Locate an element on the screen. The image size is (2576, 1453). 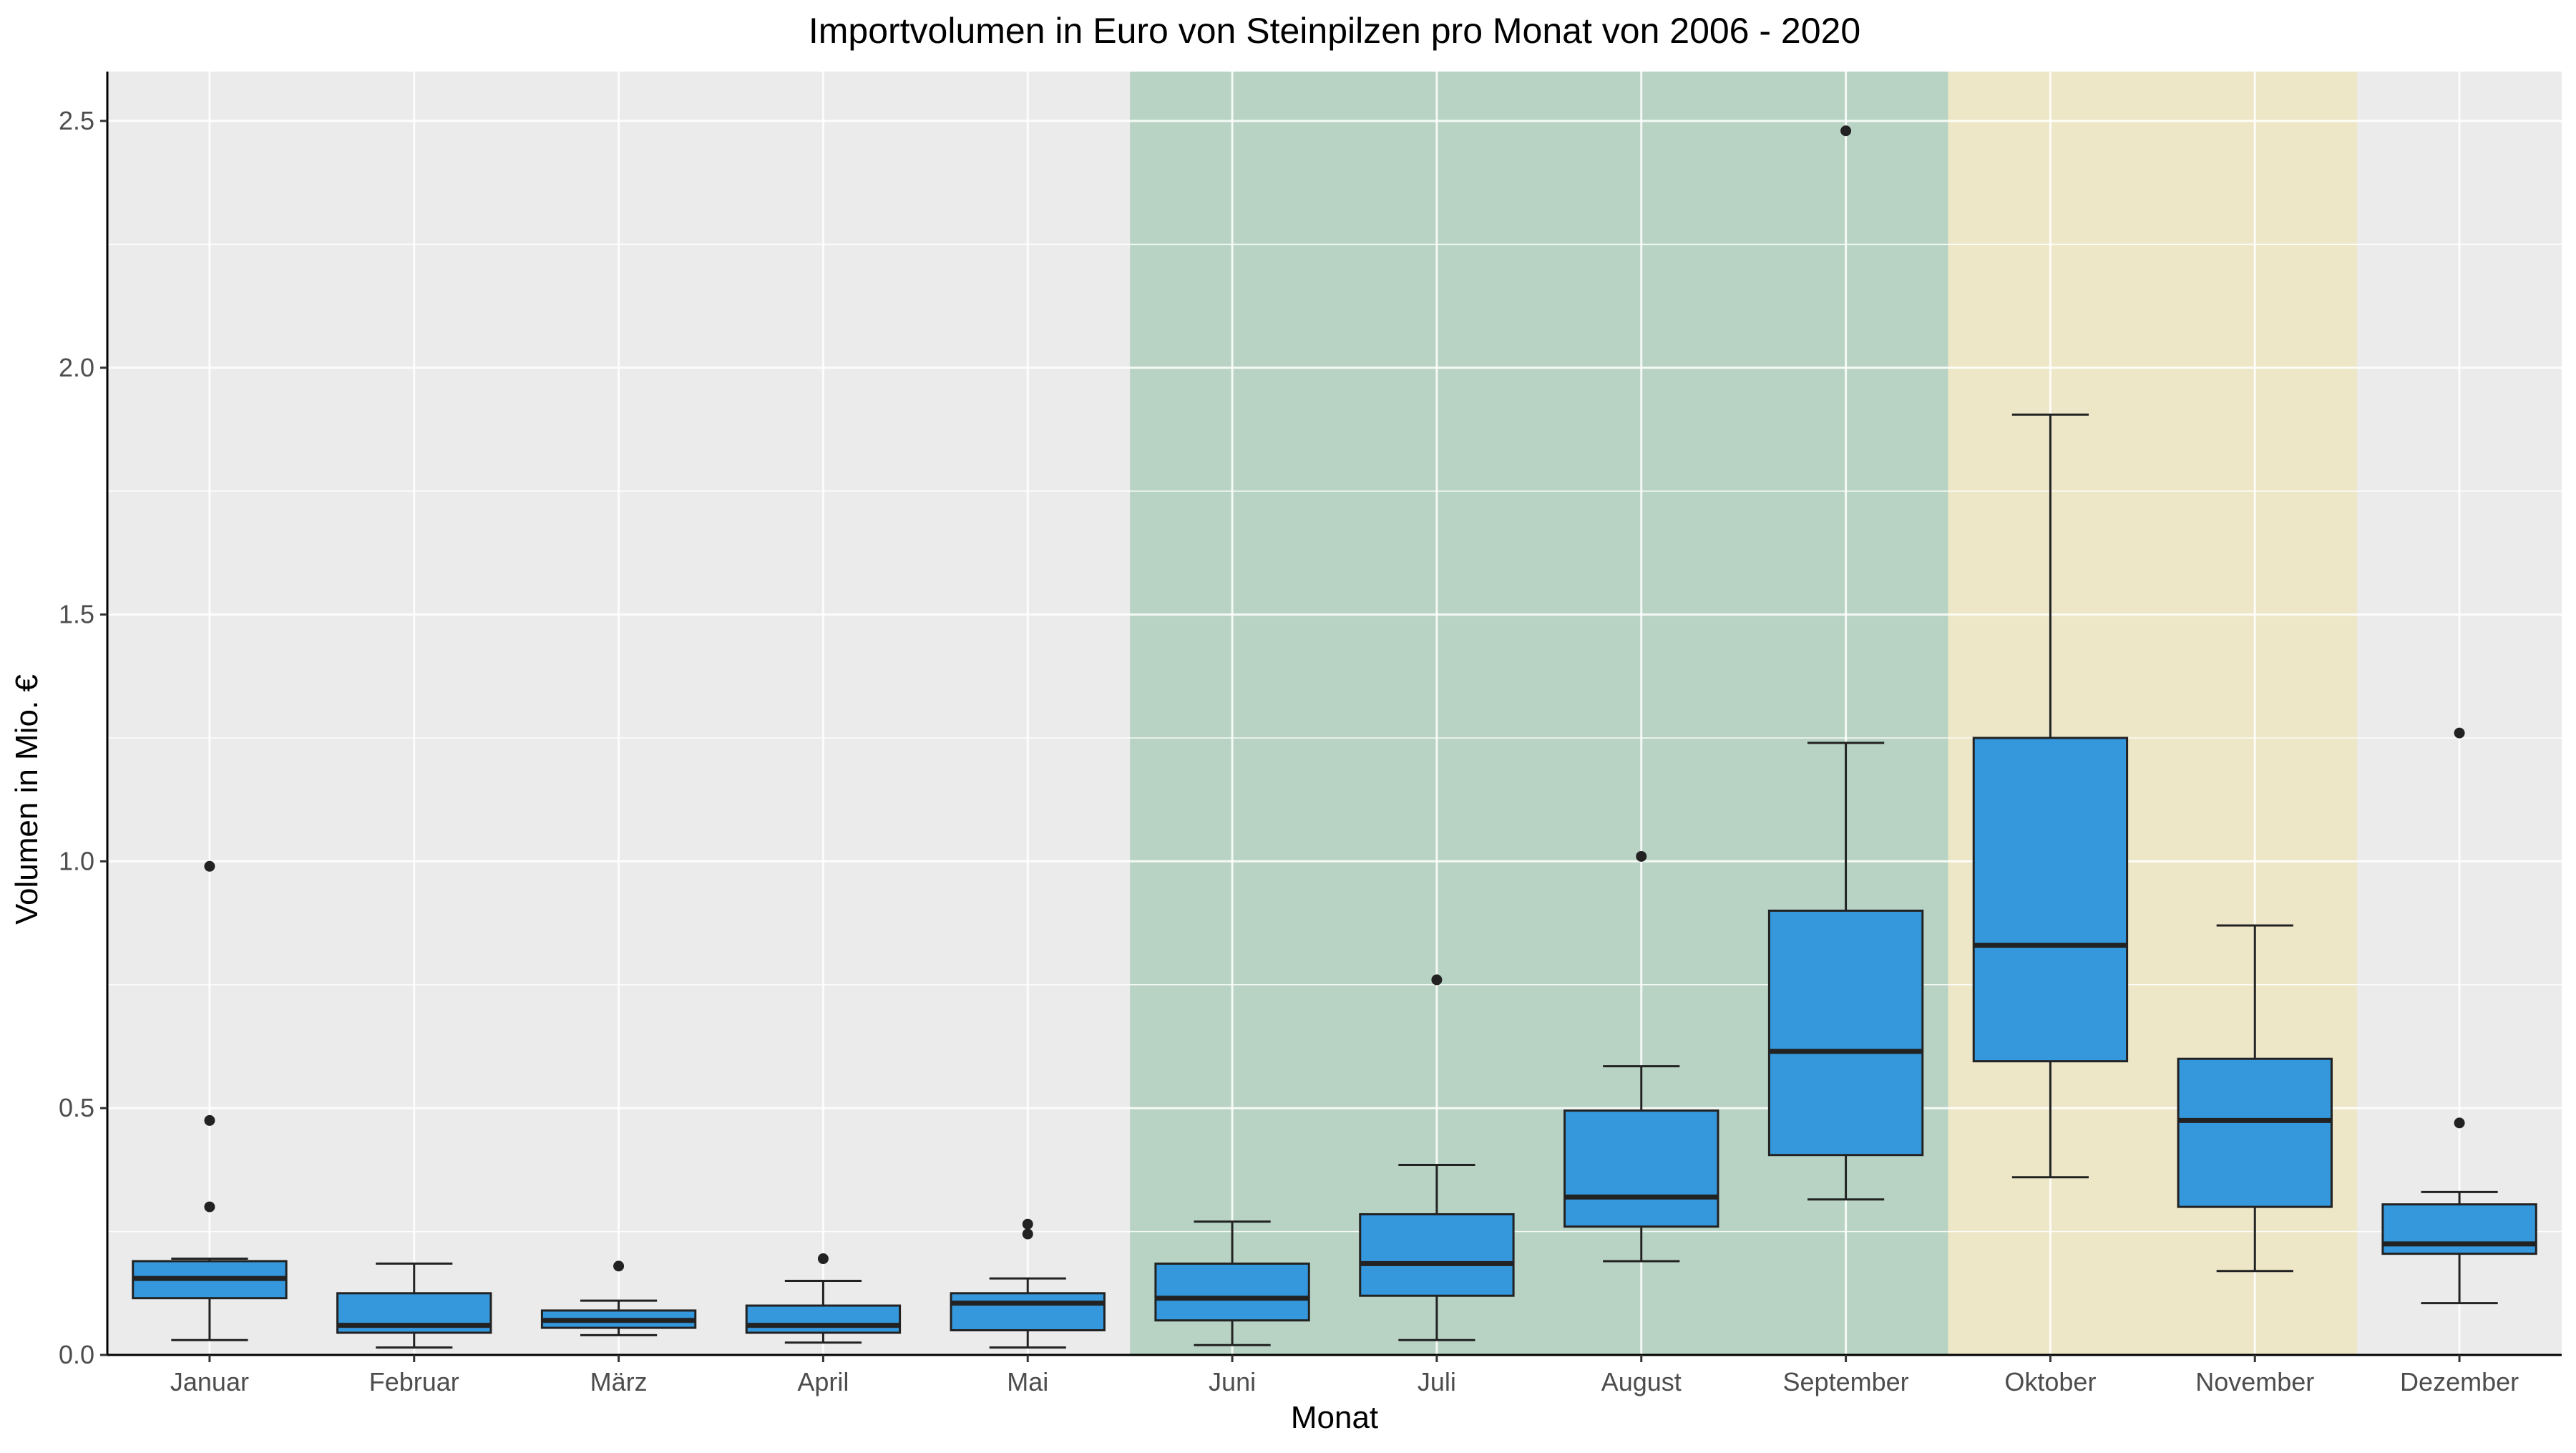
x-tick-label-oktober: Oktober is located at coordinates (2050, 1381).